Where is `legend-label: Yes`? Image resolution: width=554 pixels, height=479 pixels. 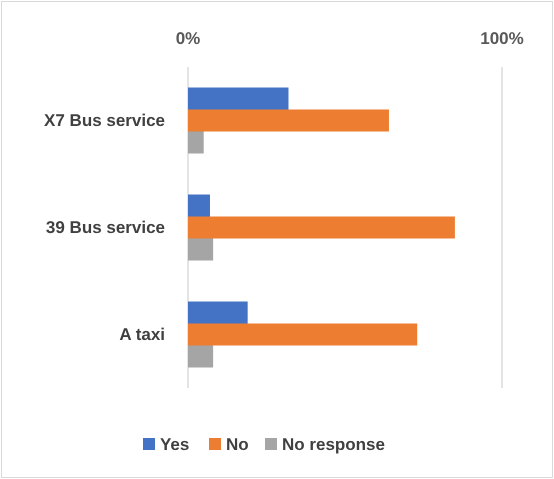 legend-label: Yes is located at coordinates (175, 444).